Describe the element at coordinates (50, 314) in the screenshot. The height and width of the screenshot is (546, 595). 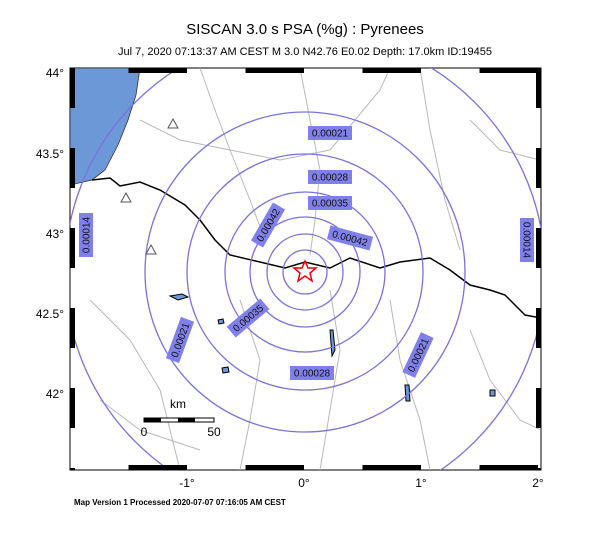
I see `lat-label: 42.5°` at that location.